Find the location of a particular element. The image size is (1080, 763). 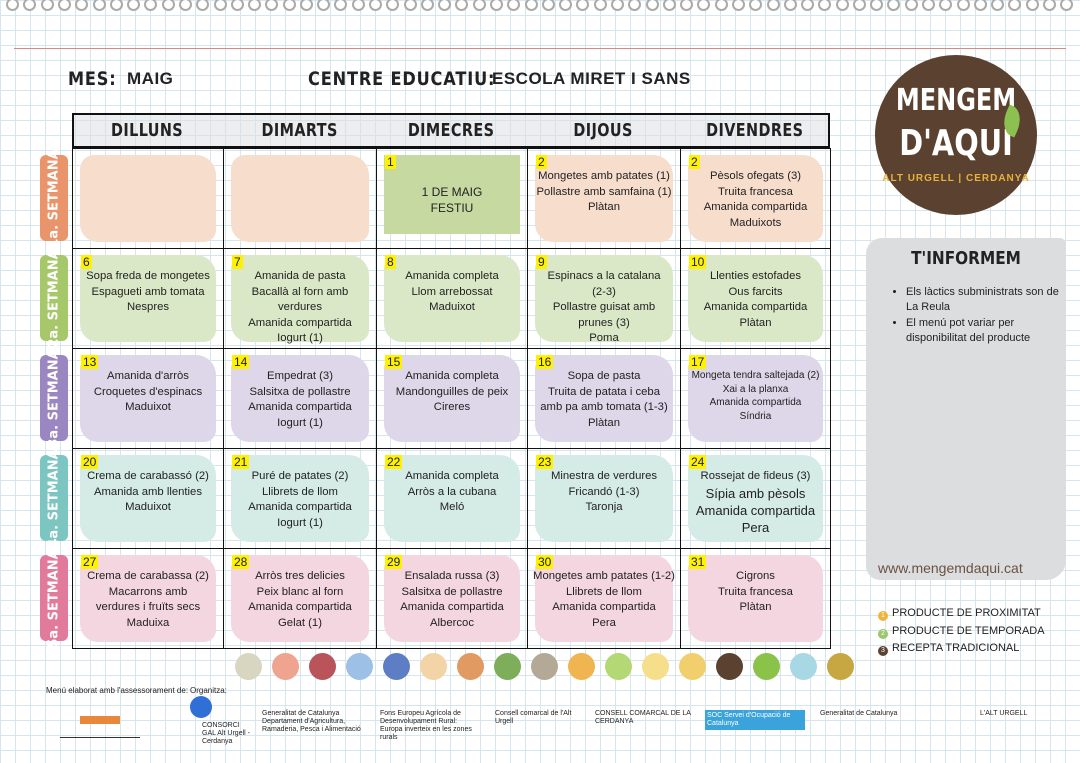

pasta-icon is located at coordinates (433, 666).